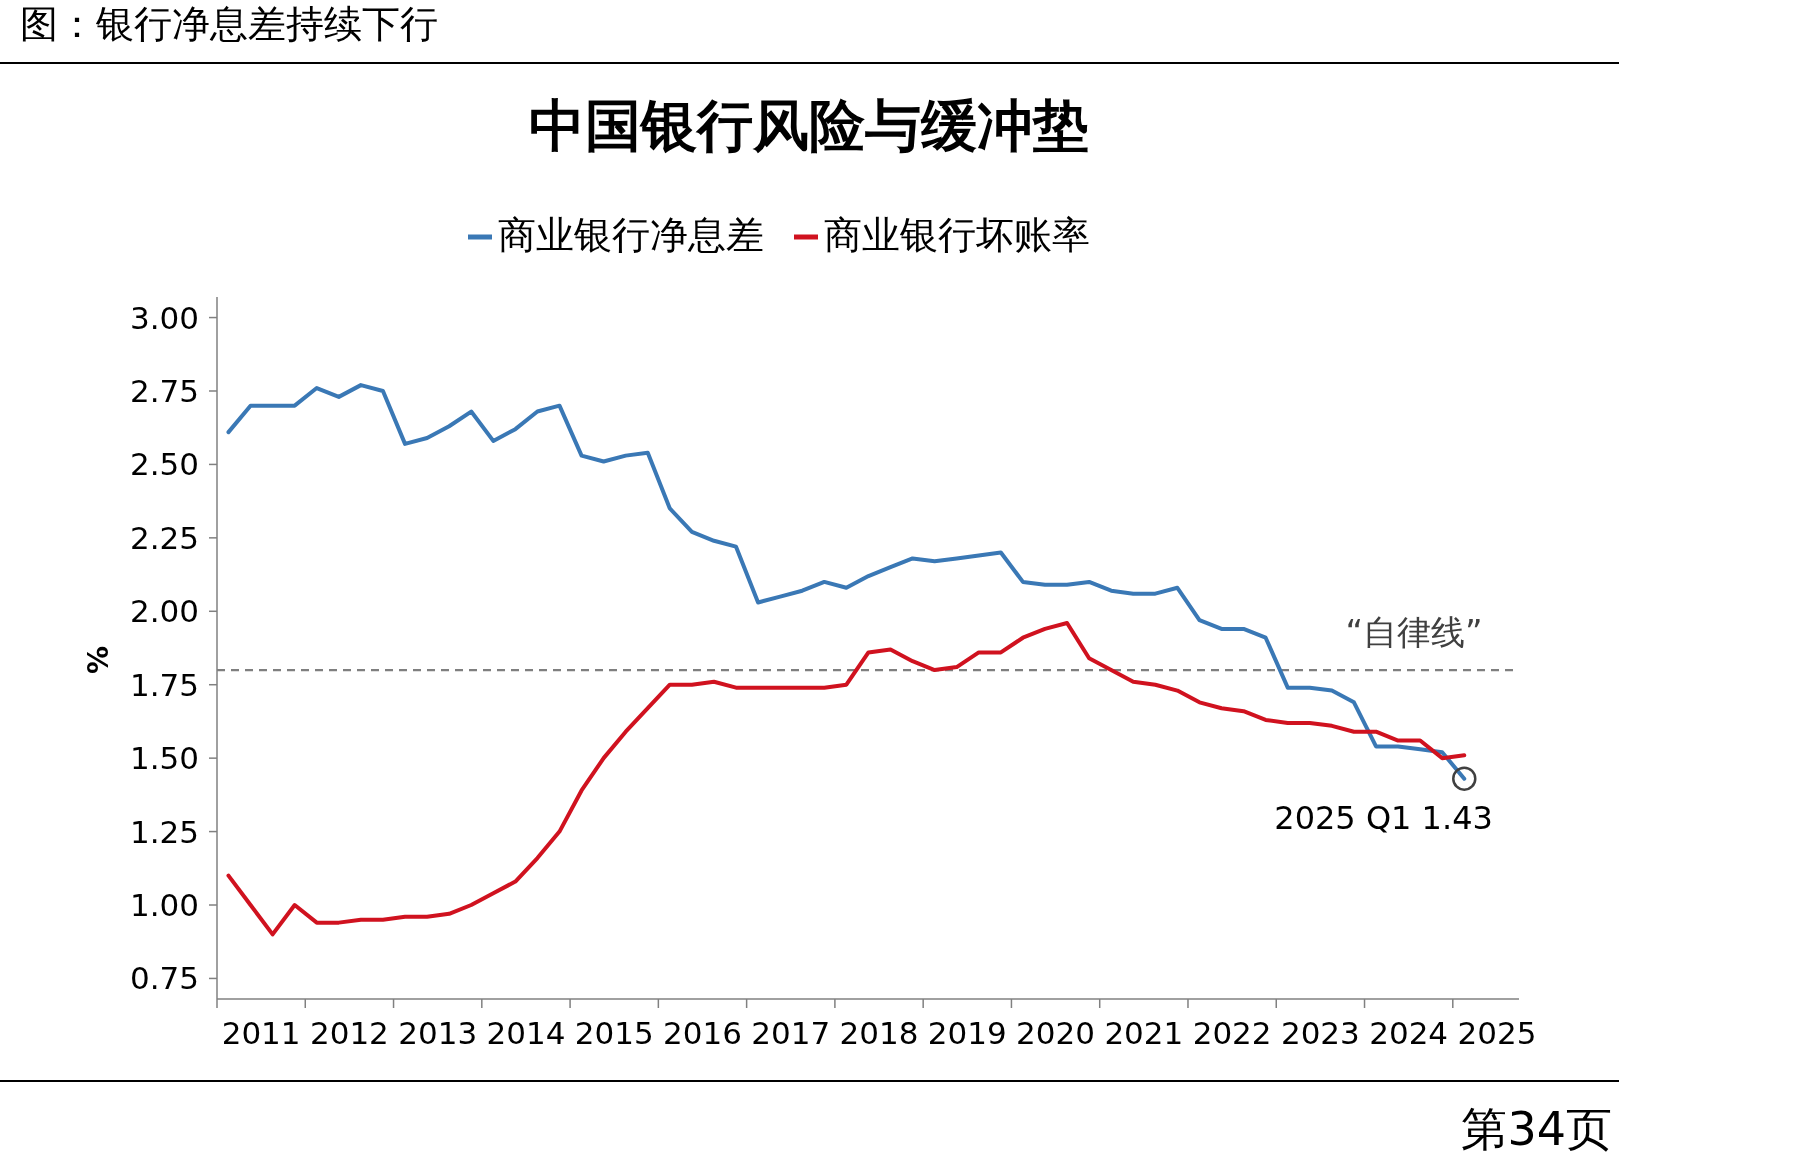 The height and width of the screenshot is (1154, 1800). Describe the element at coordinates (809, 125) in the screenshot. I see `chart-title: 中国银行风险与缓冲垫` at that location.